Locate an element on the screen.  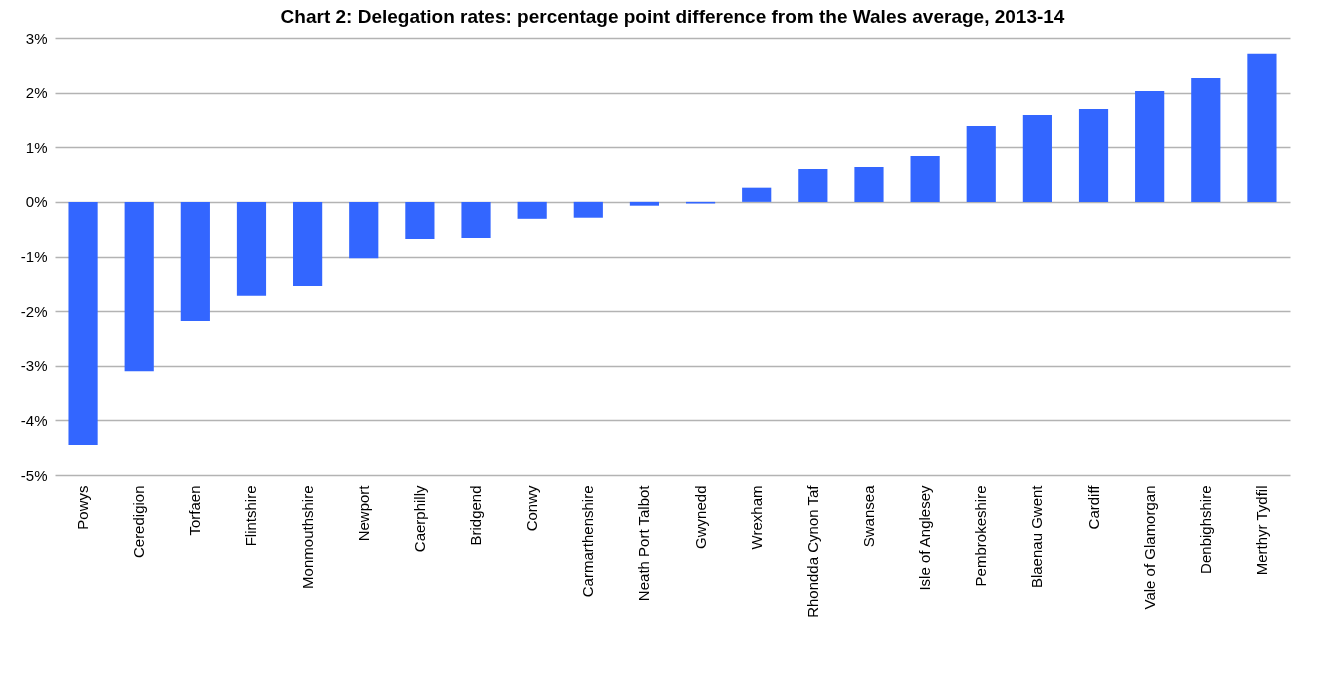
x-tick-label: Ceredigion is located at coordinates (139, 522).